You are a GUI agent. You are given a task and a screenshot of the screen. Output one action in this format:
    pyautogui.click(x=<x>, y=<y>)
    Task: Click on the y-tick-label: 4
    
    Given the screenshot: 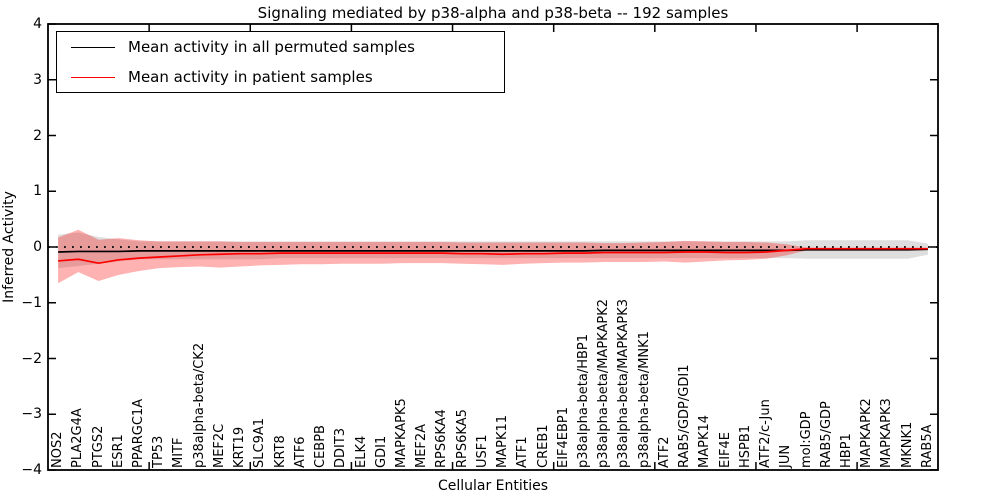 What is the action you would take?
    pyautogui.click(x=37, y=24)
    